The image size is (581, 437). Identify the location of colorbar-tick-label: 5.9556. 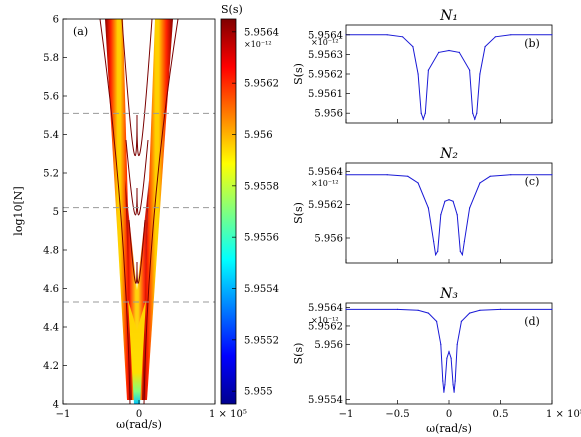
(261, 238).